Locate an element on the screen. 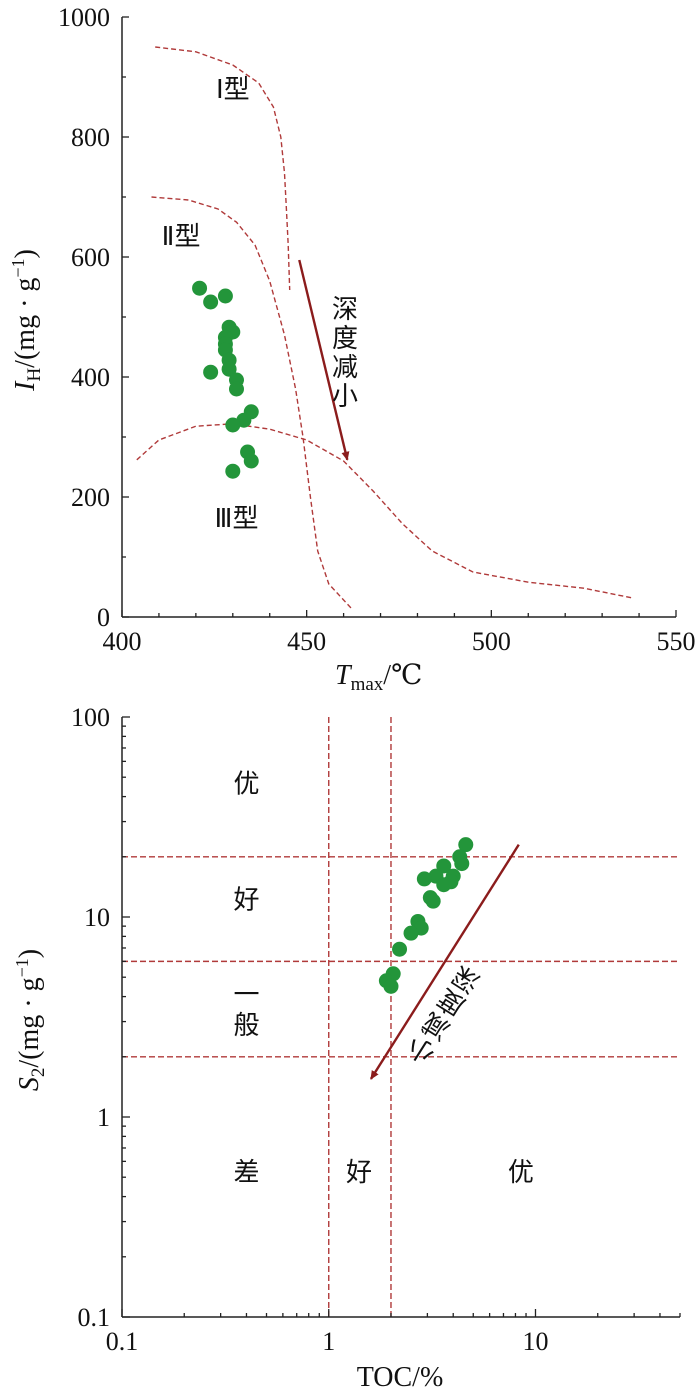 The width and height of the screenshot is (700, 1394). y-tick-label: 1 is located at coordinates (103, 1117).